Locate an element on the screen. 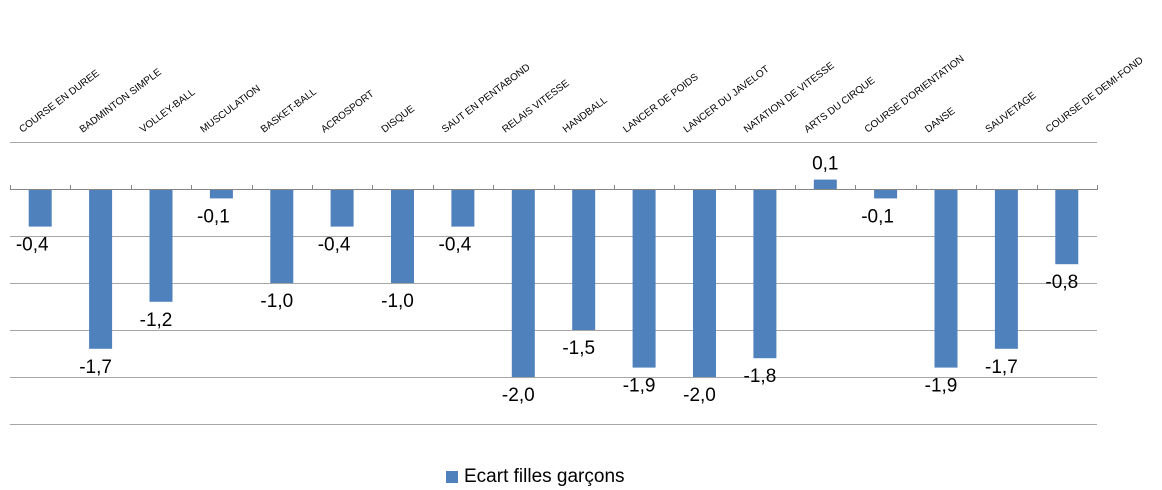 This screenshot has height=490, width=1162. category-axis is located at coordinates (554, 187).